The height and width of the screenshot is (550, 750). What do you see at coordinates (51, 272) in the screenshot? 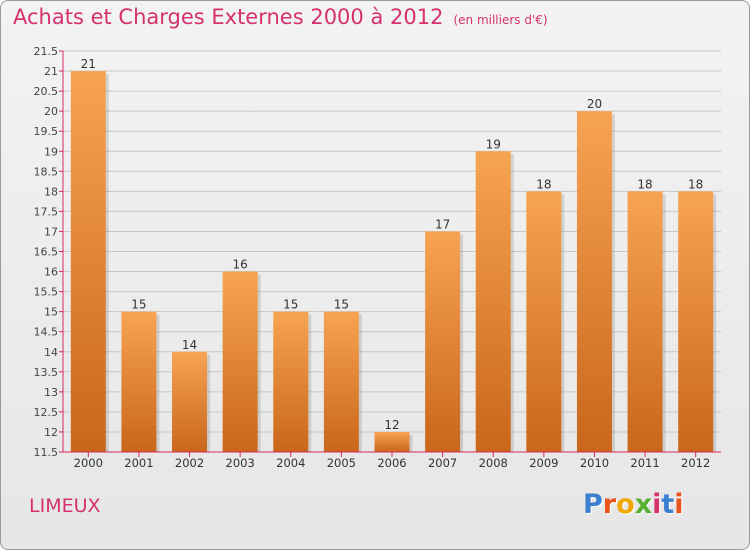
I see `y-tick-label: 16` at bounding box center [51, 272].